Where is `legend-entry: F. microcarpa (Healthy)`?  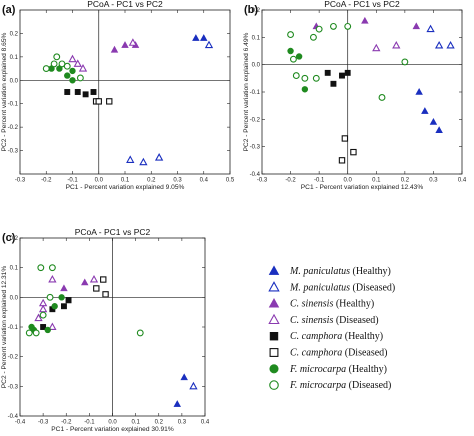 legend-entry: F. microcarpa (Healthy) is located at coordinates (338, 369).